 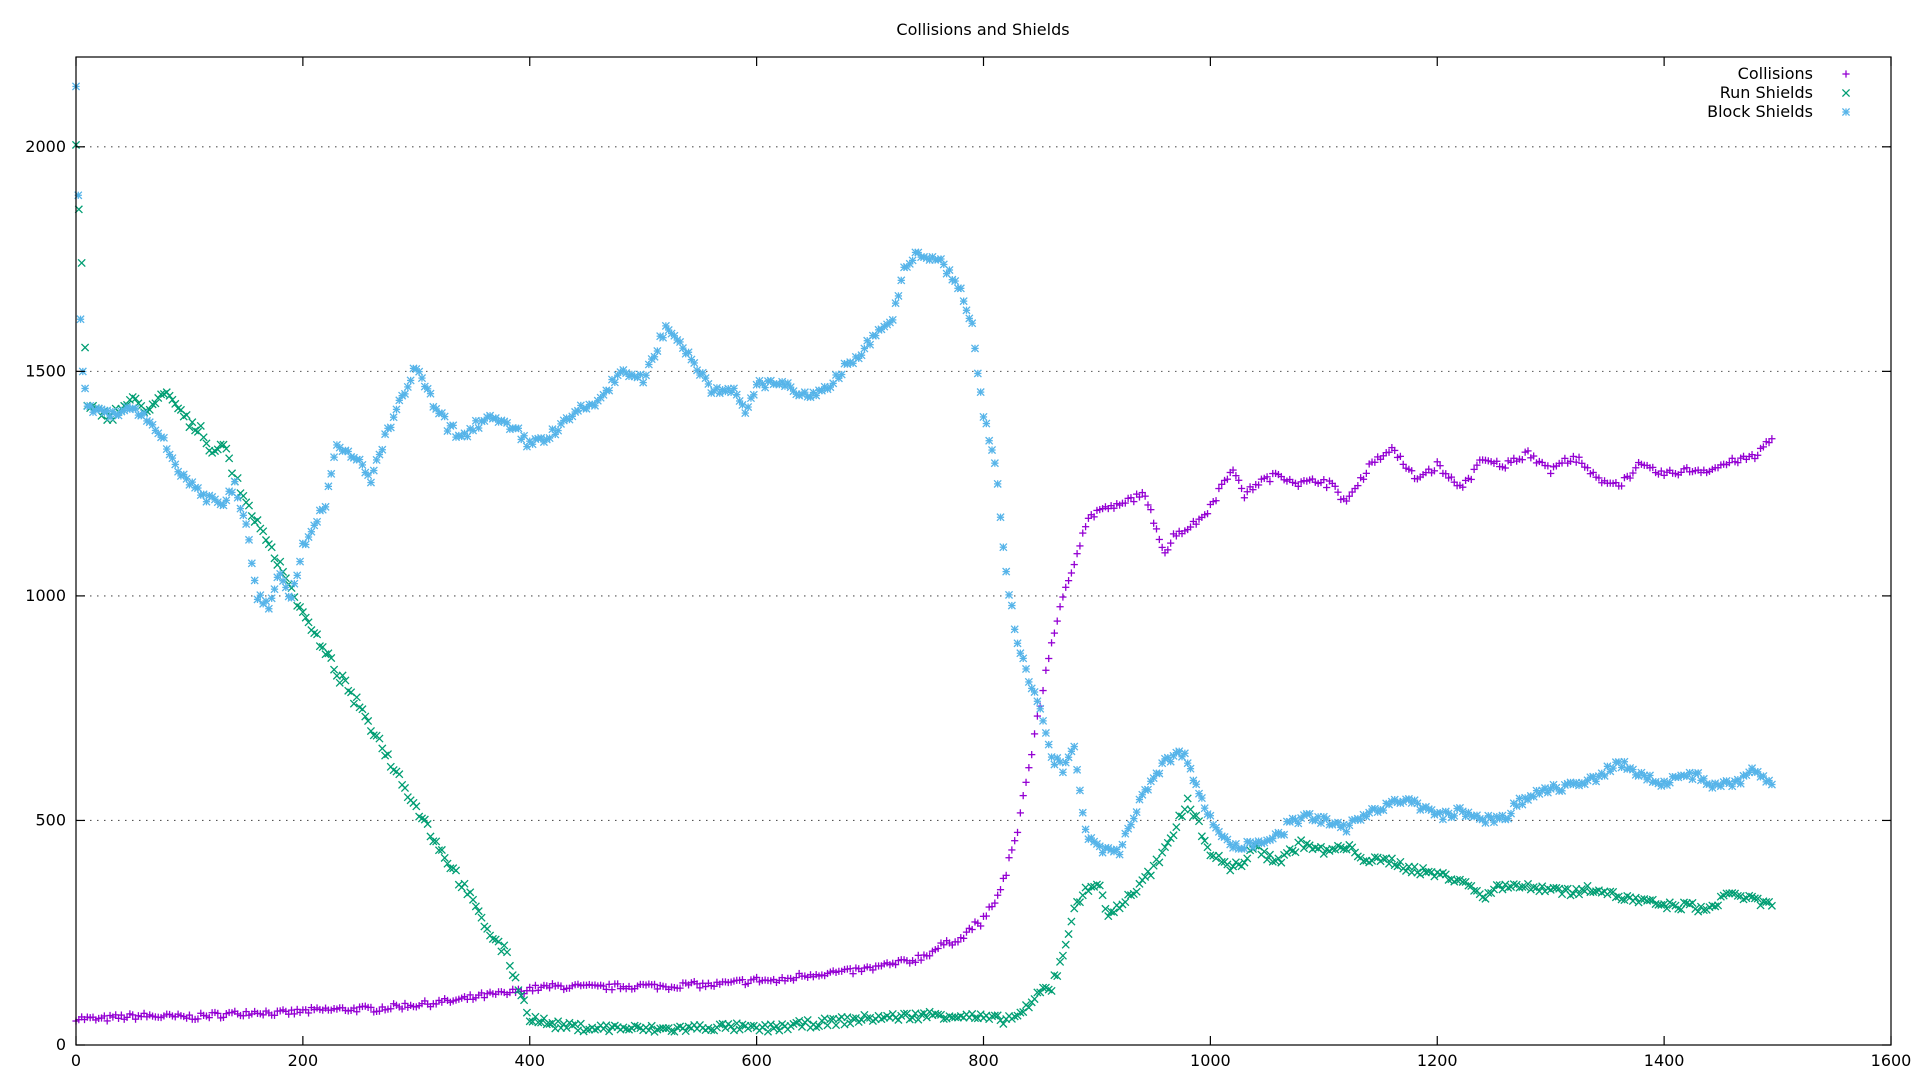 I want to click on legend-label: Run Shields, so click(x=1766, y=92).